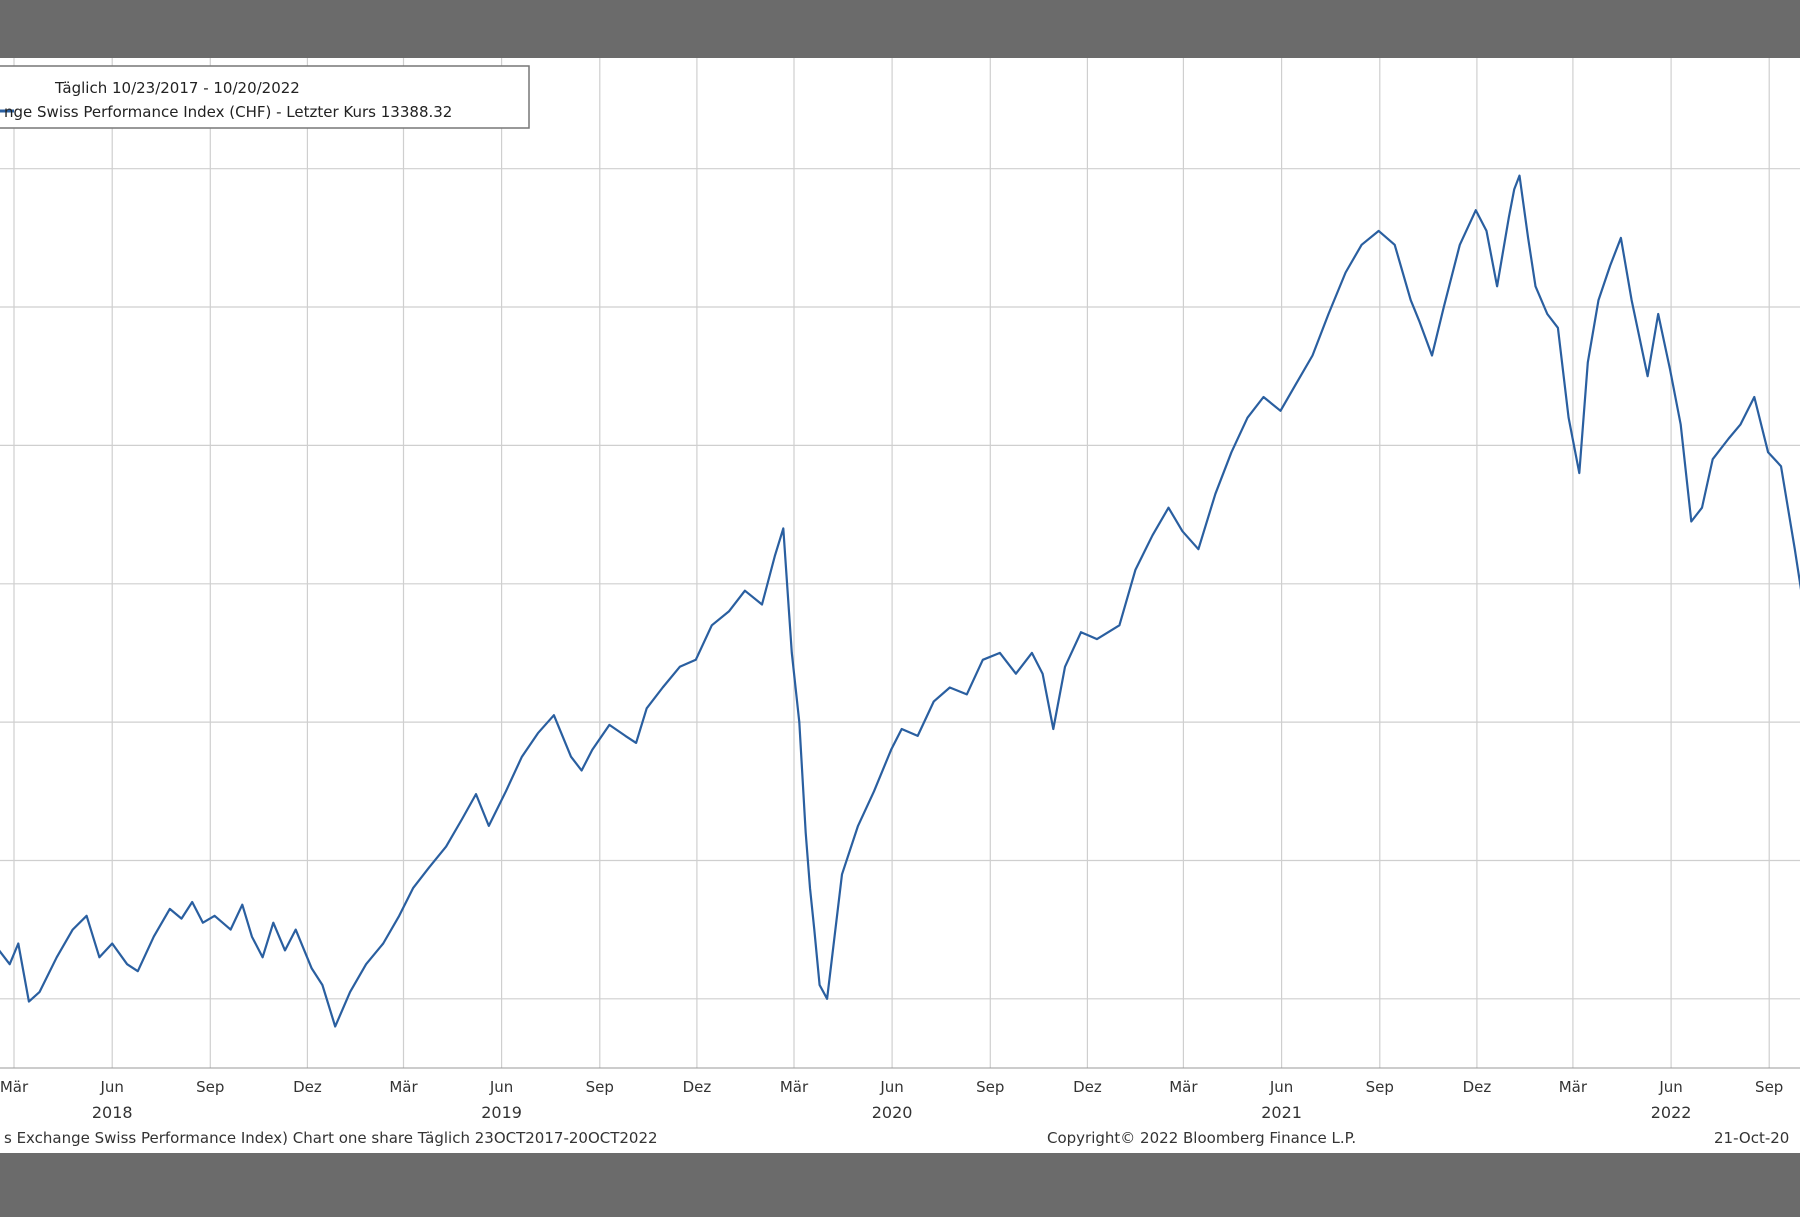 Image resolution: width=1800 pixels, height=1217 pixels. What do you see at coordinates (1769, 1087) in the screenshot?
I see `x-tick-label-18: Sep` at bounding box center [1769, 1087].